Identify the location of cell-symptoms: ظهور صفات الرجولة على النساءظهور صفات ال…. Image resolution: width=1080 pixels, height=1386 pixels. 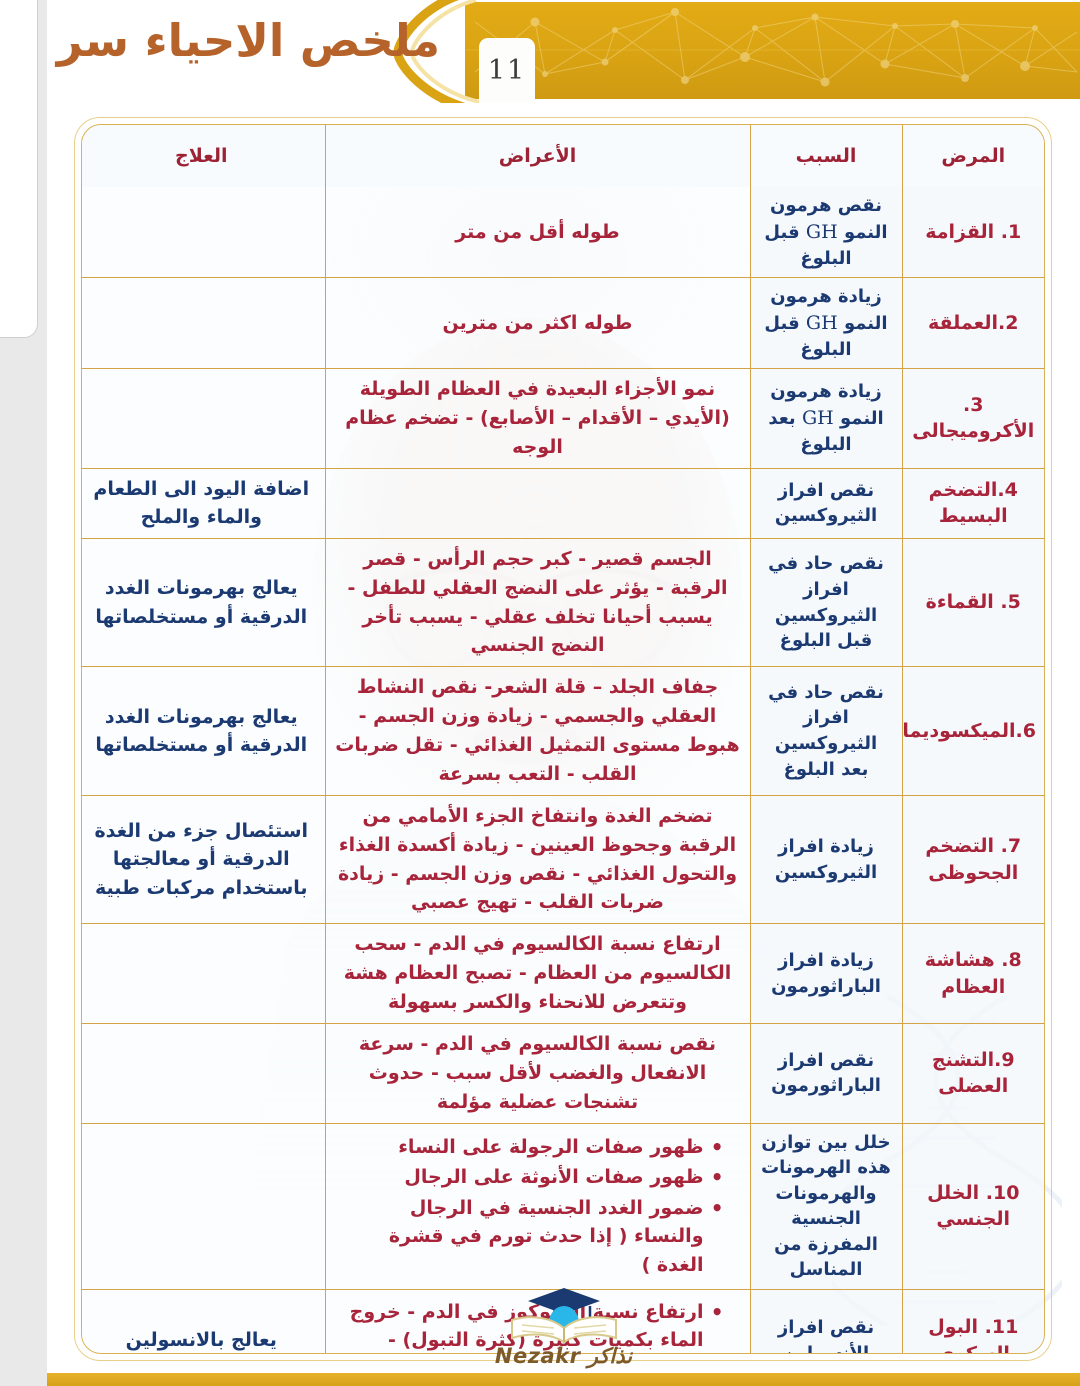
(537, 1206).